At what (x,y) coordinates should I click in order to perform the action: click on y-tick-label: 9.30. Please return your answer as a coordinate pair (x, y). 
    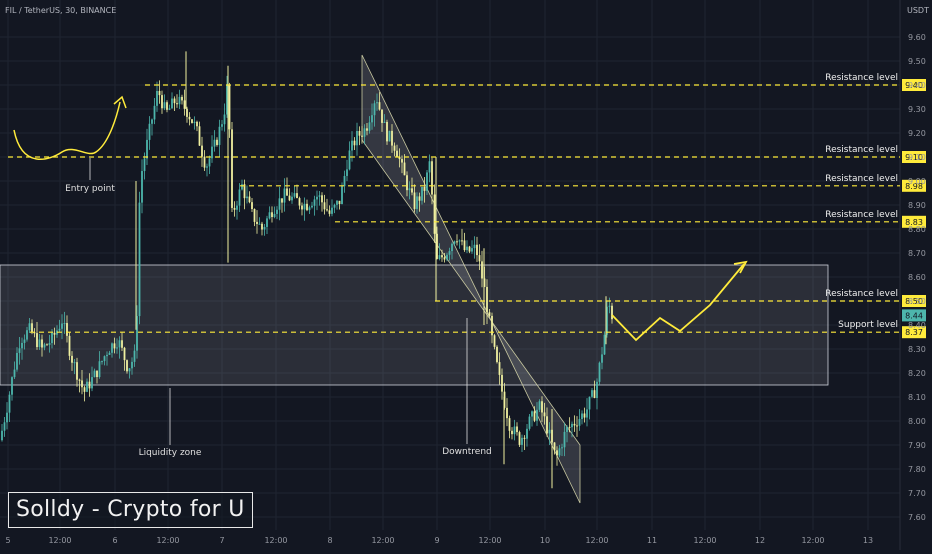
    Looking at the image, I should click on (917, 109).